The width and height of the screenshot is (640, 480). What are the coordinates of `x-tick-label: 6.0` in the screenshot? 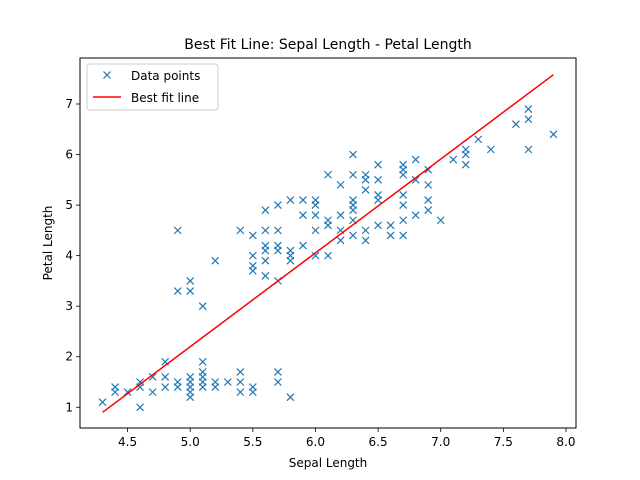 It's located at (315, 442).